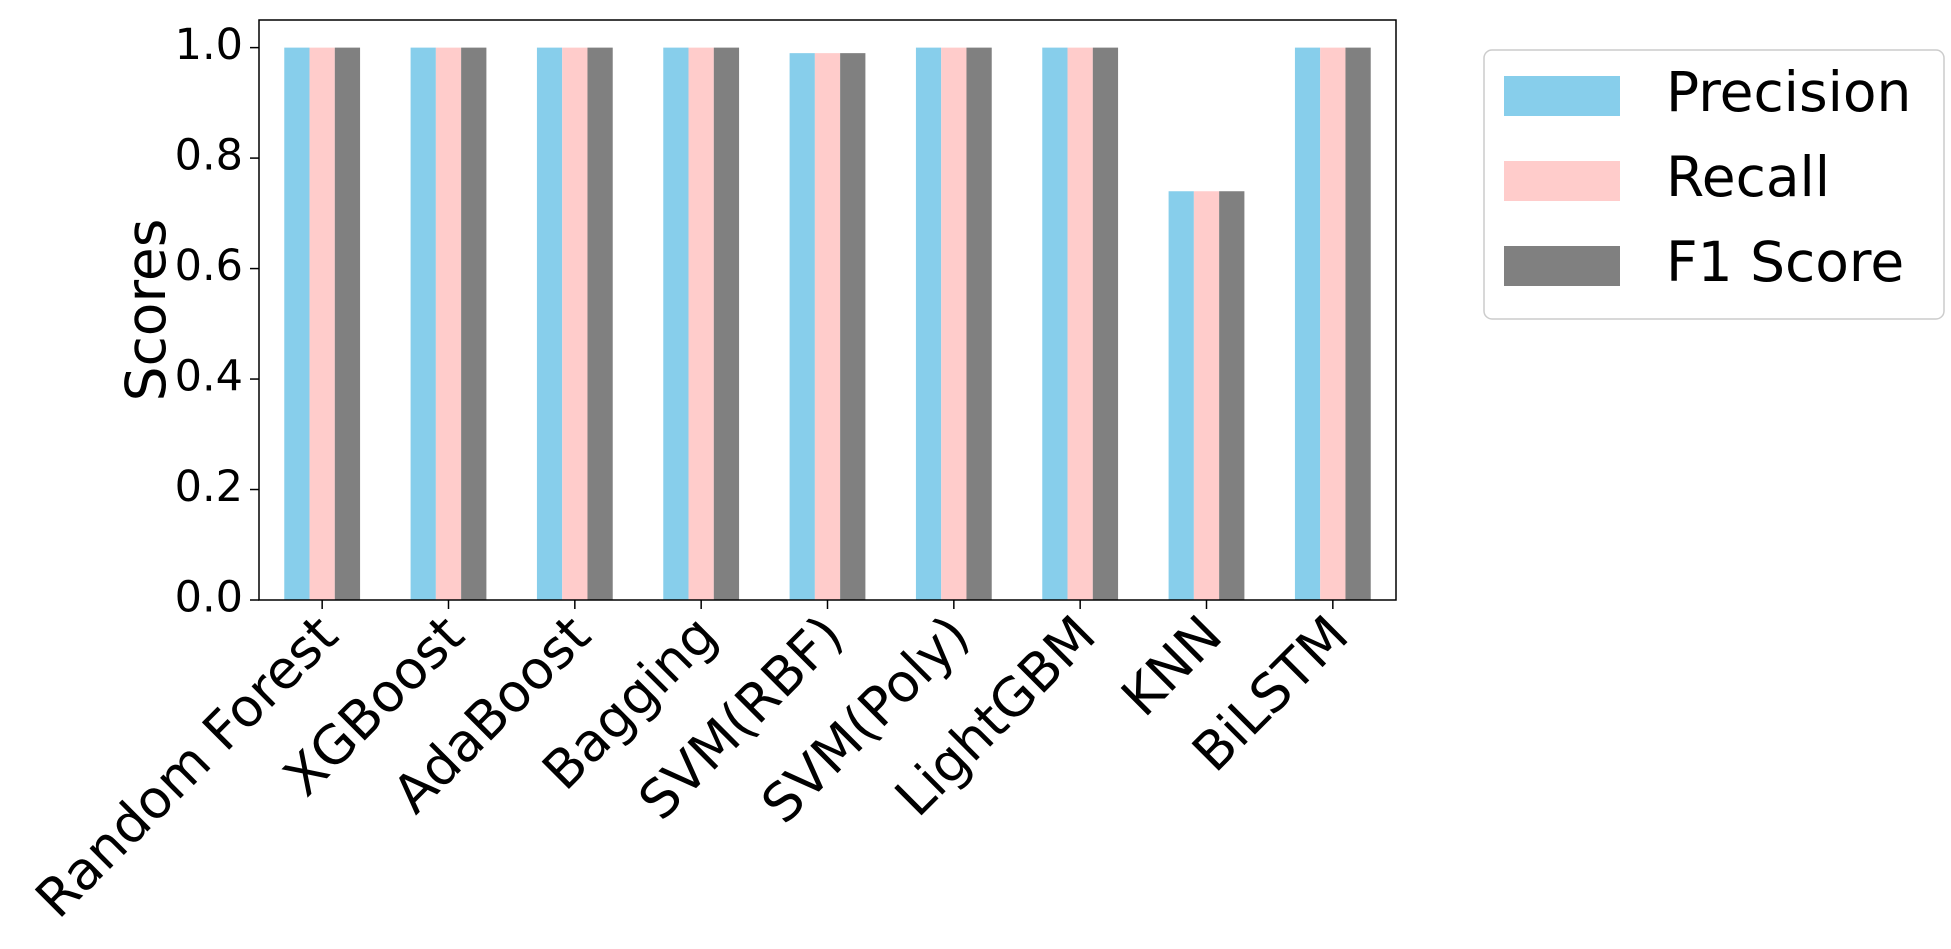  I want to click on y-tick-label: 0.6, so click(209, 266).